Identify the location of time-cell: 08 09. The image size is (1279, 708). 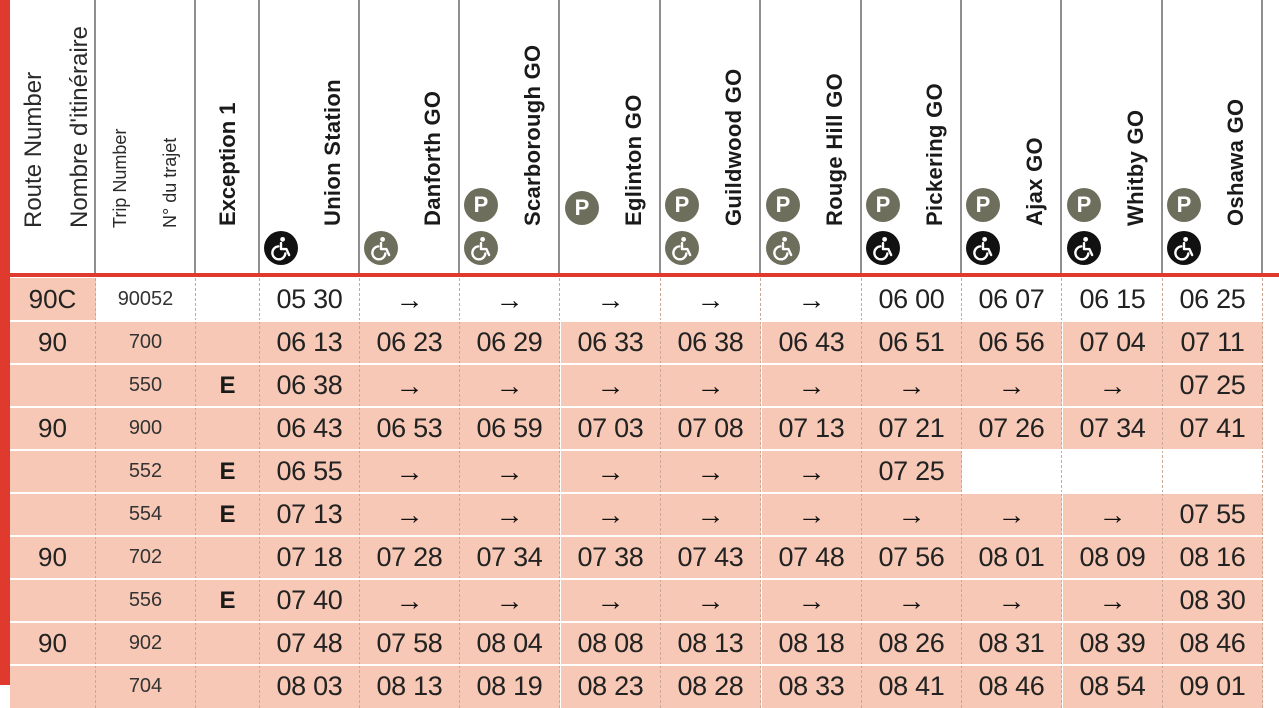
(1113, 557).